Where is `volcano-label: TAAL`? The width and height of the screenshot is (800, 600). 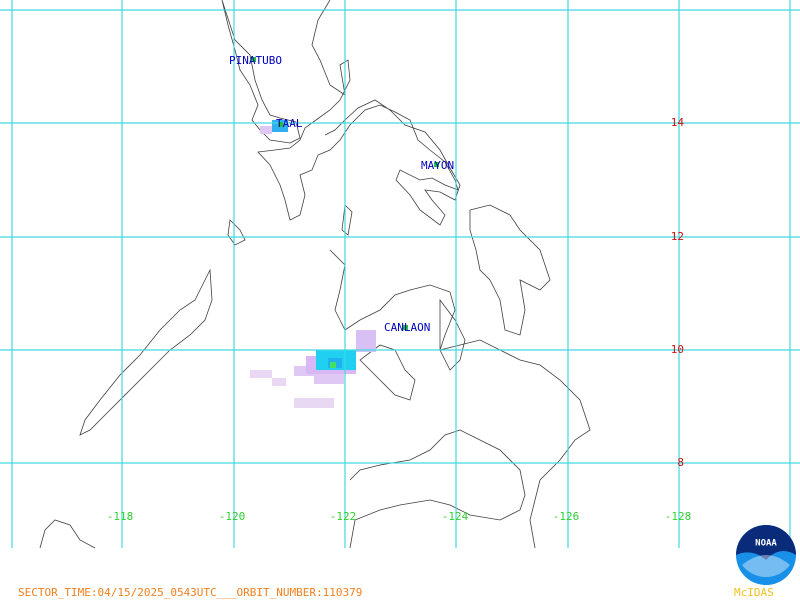
volcano-label: TAAL is located at coordinates (289, 123).